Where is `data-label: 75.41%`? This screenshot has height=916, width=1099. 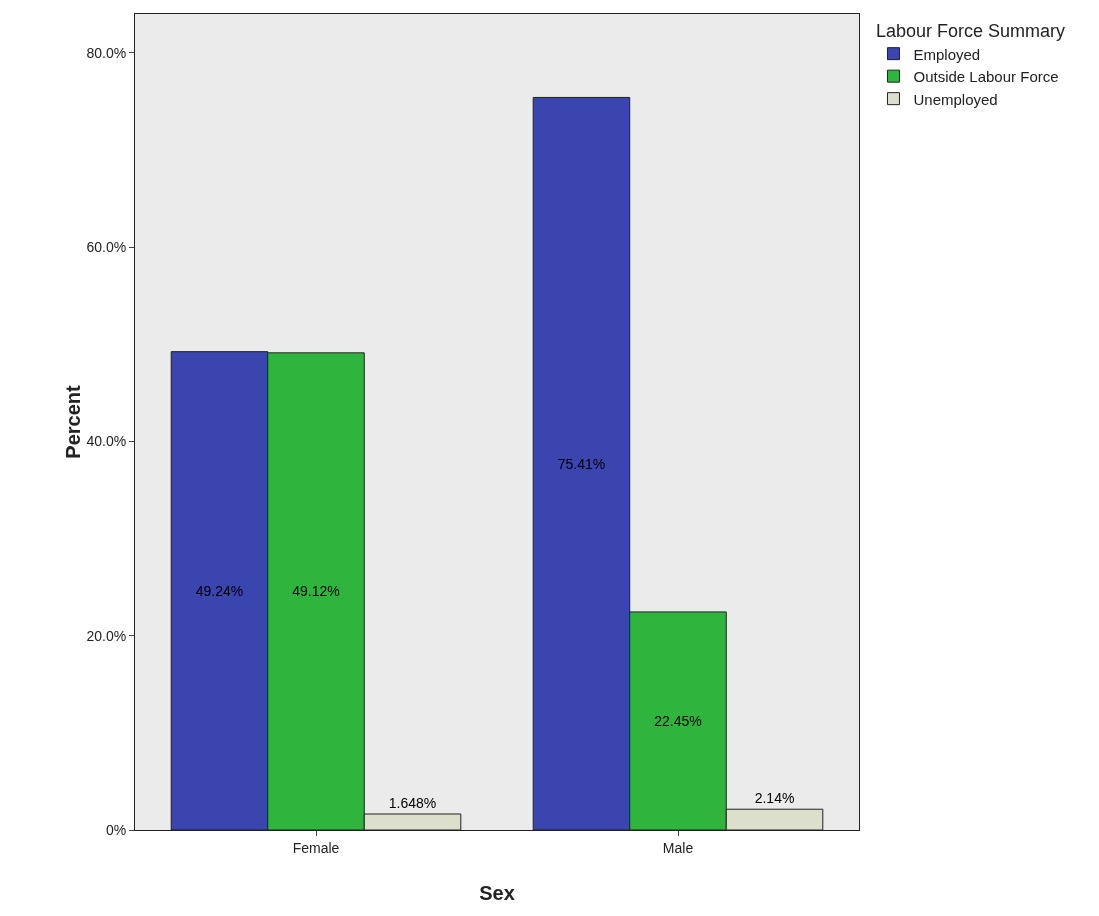
data-label: 75.41% is located at coordinates (581, 463).